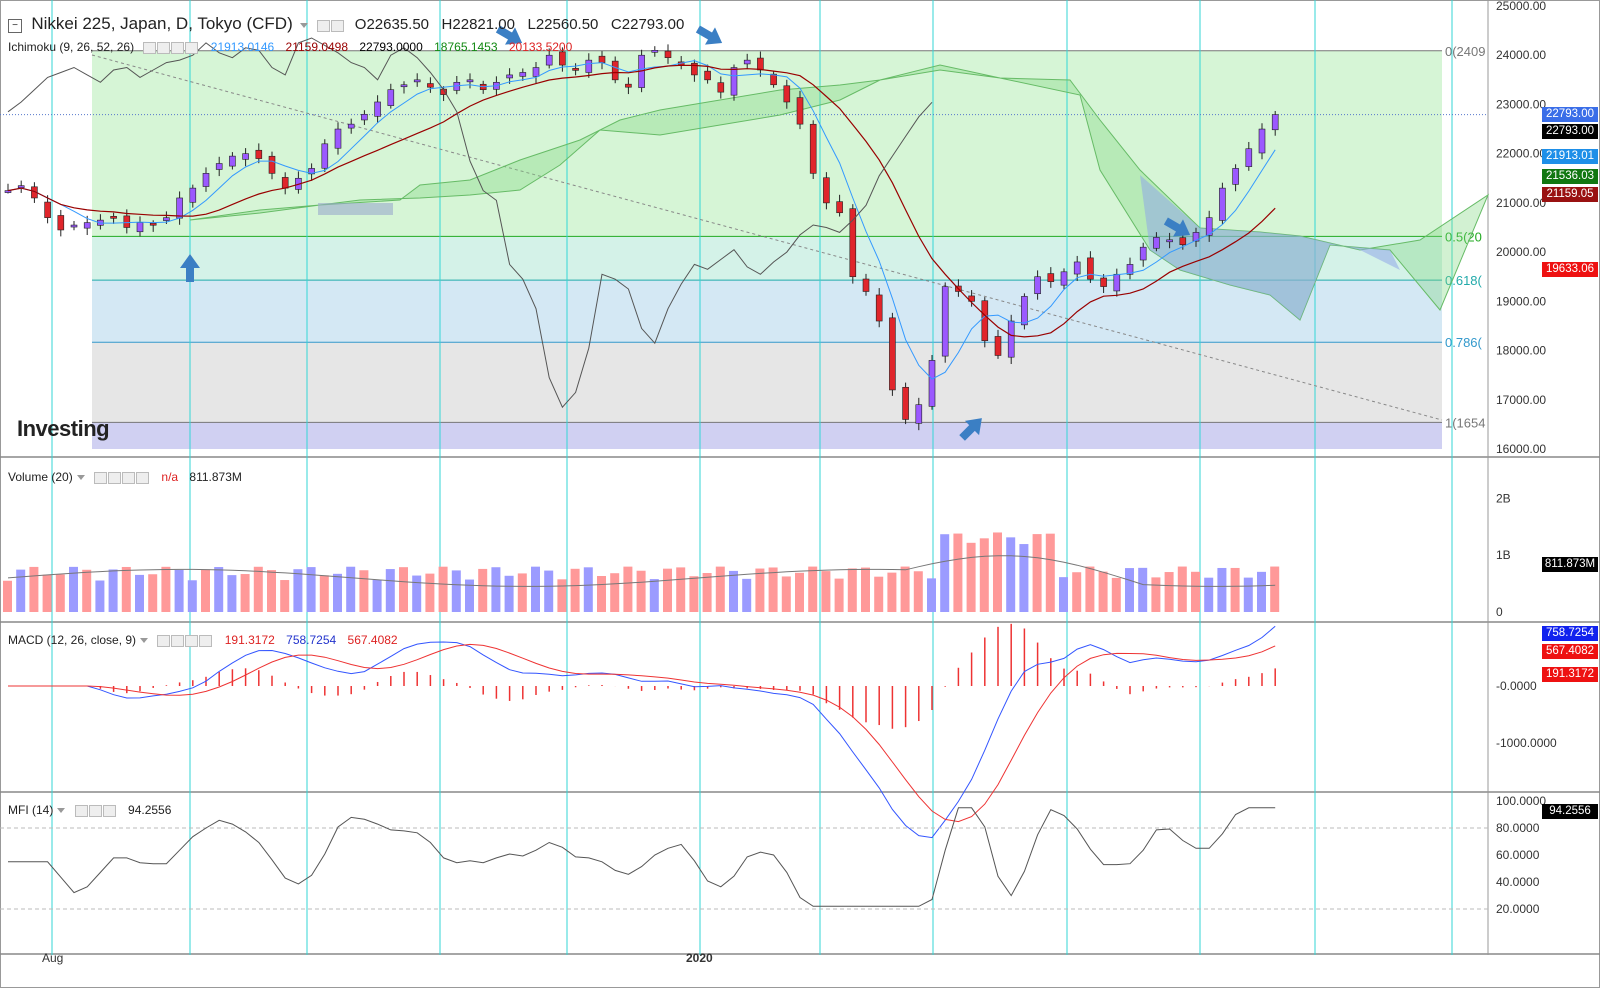 This screenshot has height=988, width=1600. I want to click on price-tick-label: 22000.00, so click(1521, 154).